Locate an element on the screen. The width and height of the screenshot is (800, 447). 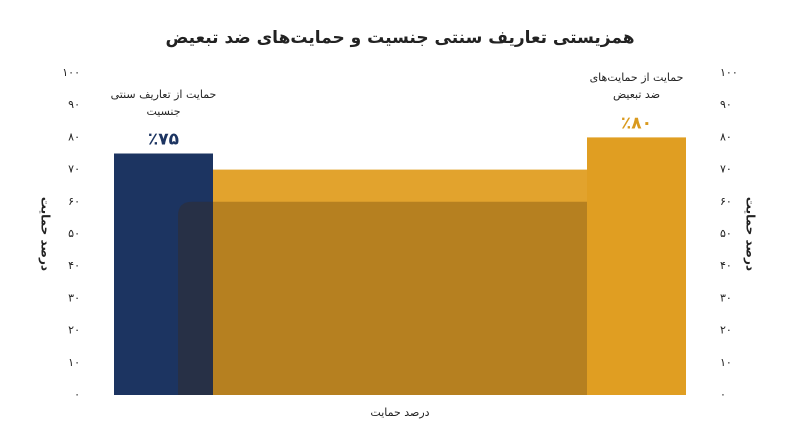
y-tick-label: ۲۰ is located at coordinates (74, 330).